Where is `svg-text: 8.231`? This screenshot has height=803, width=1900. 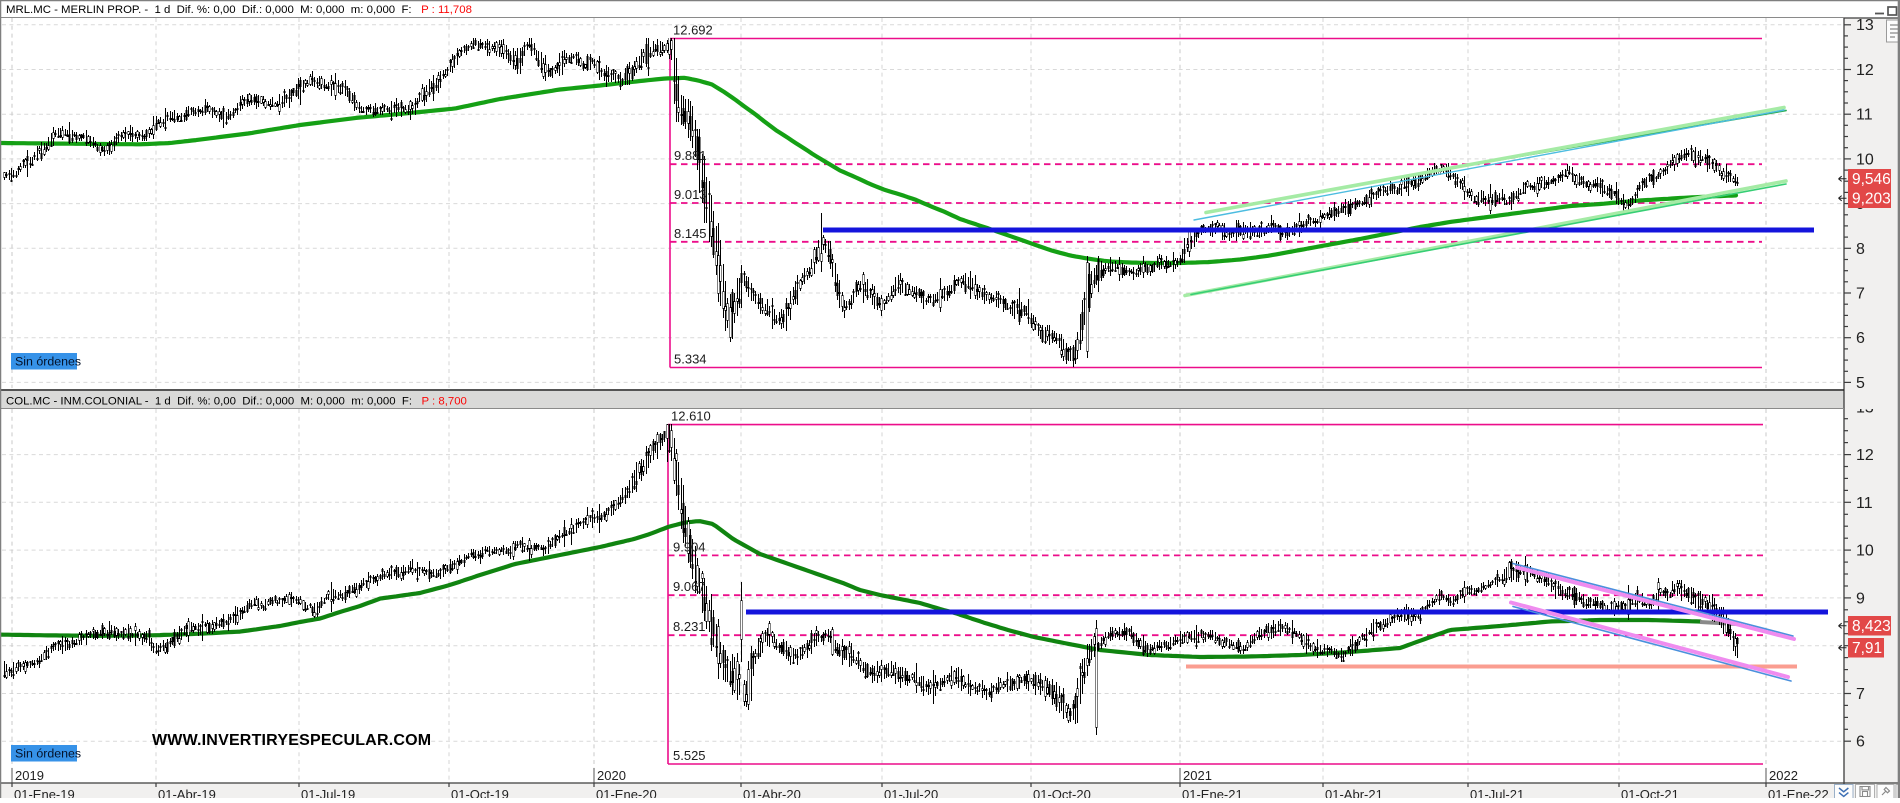
svg-text: 8.231 is located at coordinates (689, 626).